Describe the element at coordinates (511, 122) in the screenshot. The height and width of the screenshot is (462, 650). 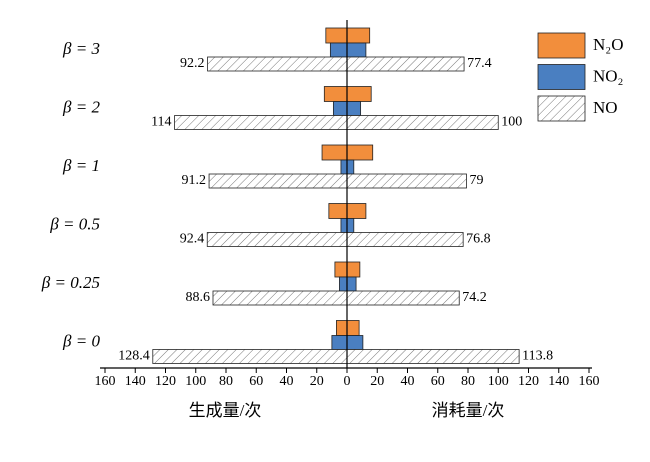
I see `value-label: 100` at that location.